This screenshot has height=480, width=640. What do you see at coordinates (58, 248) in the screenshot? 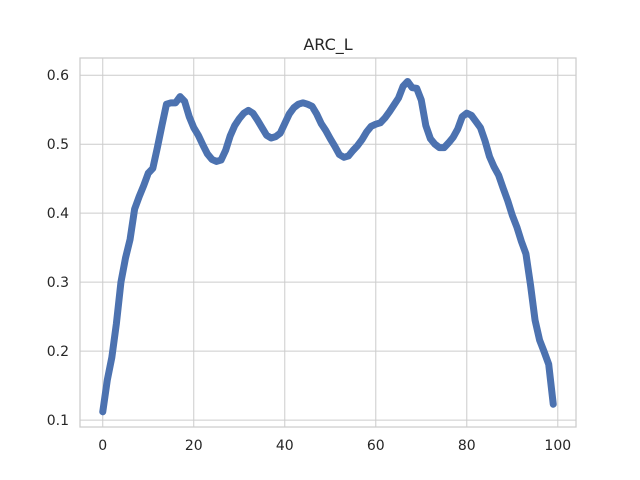
I see `y-tick-labels: 0.1 0.2 0.3 0.4 0.5 0.6` at bounding box center [58, 248].